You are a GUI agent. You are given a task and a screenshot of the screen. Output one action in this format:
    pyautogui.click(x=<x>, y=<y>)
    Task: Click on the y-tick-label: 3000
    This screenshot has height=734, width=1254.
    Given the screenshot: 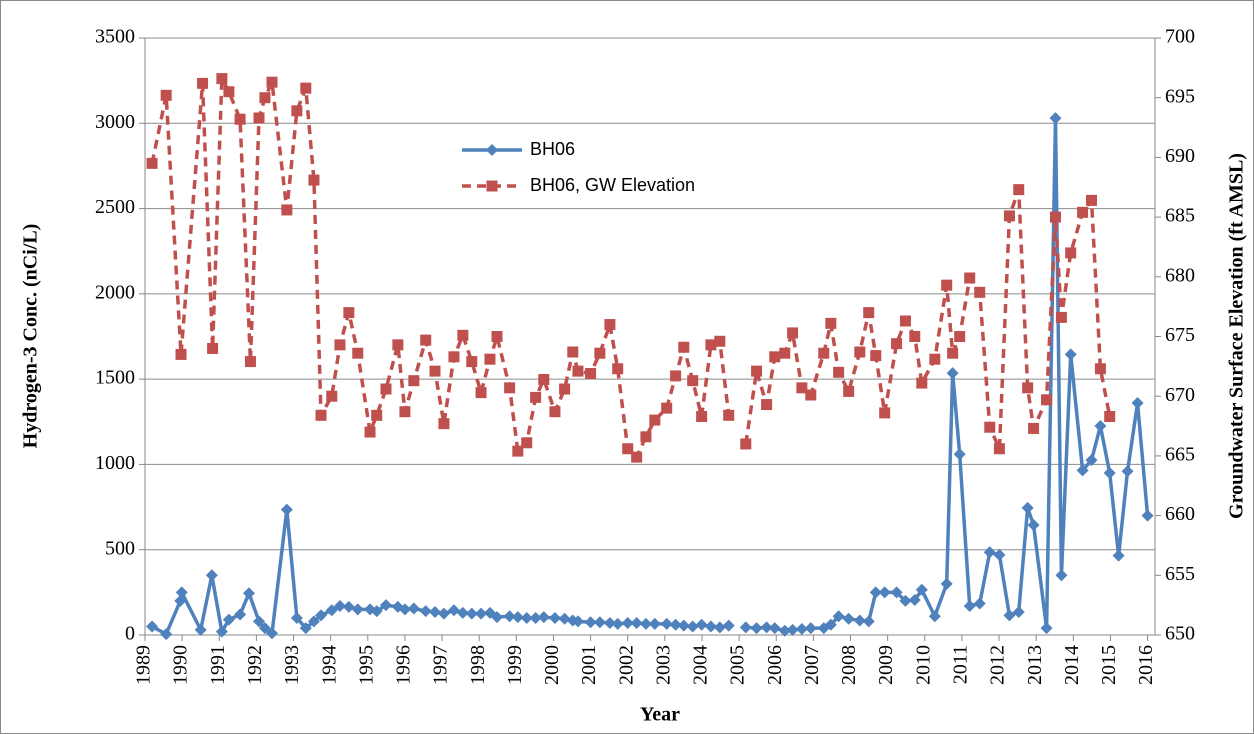 What is the action you would take?
    pyautogui.click(x=115, y=122)
    